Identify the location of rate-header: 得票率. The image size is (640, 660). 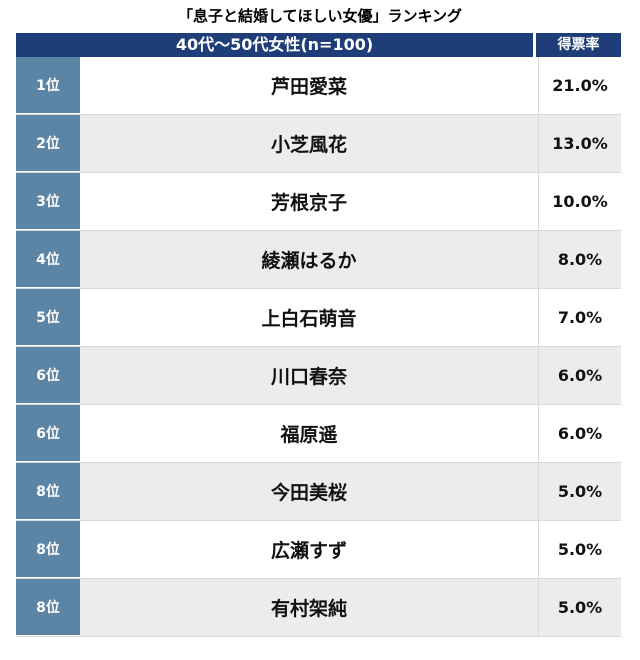
(578, 45).